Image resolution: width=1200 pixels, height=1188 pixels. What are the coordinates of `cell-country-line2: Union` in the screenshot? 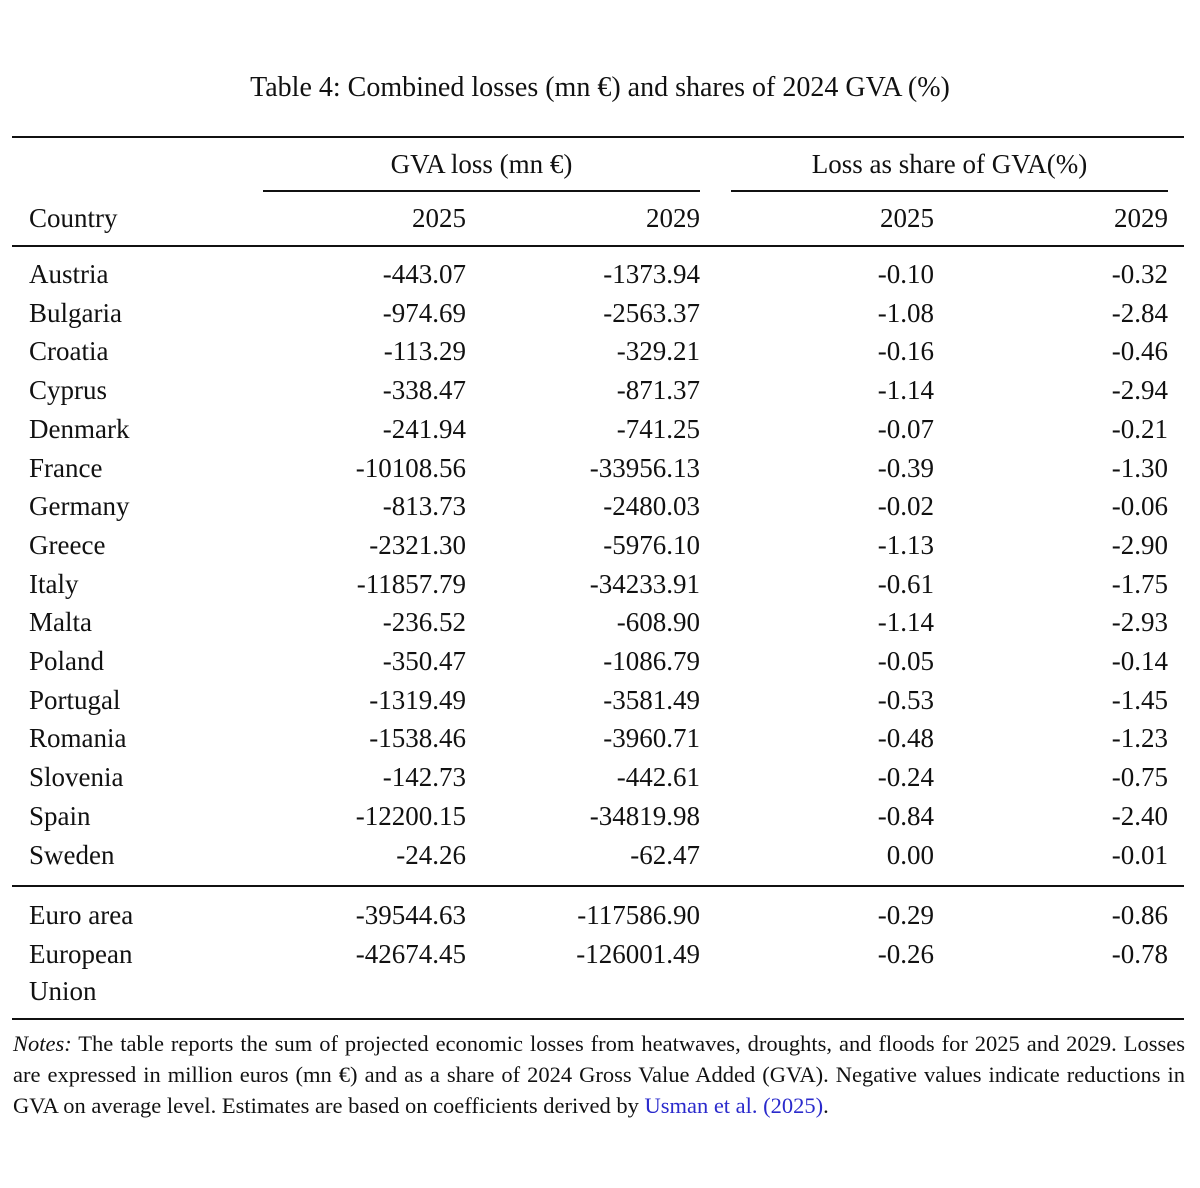 It's located at (63, 990).